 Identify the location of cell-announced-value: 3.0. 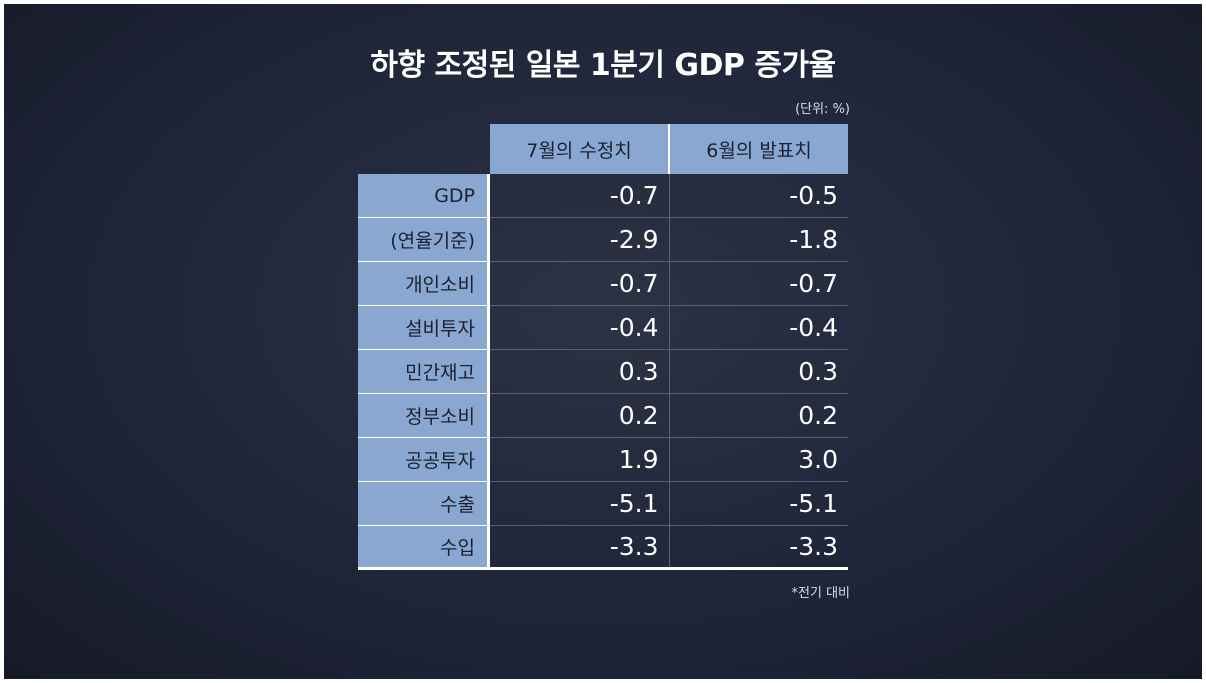
(758, 459).